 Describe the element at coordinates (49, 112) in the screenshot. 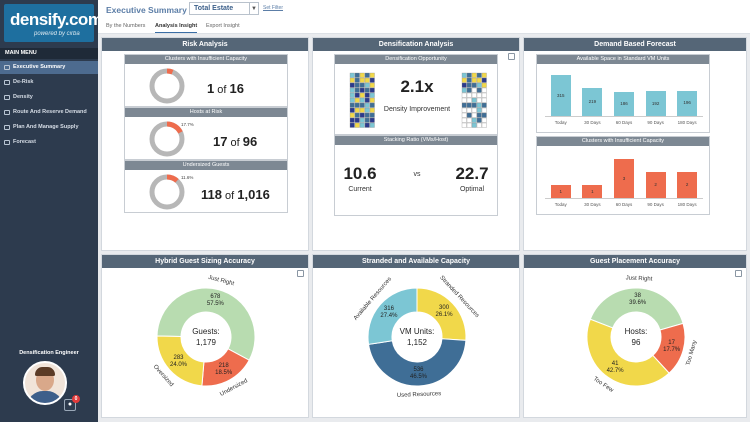

I see `sidebar-item-route-and-reserve-demand: Route And Reserve Demand` at that location.